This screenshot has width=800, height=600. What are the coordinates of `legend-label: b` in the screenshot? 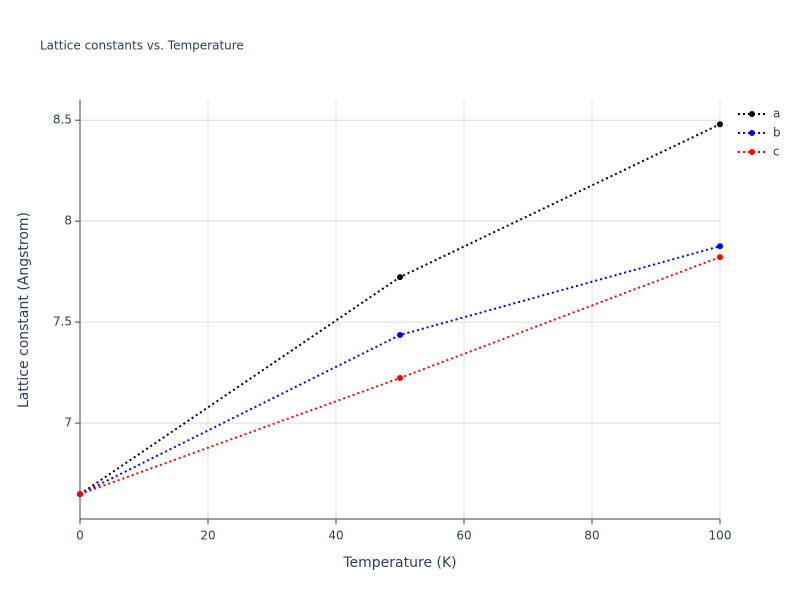 It's located at (777, 133).